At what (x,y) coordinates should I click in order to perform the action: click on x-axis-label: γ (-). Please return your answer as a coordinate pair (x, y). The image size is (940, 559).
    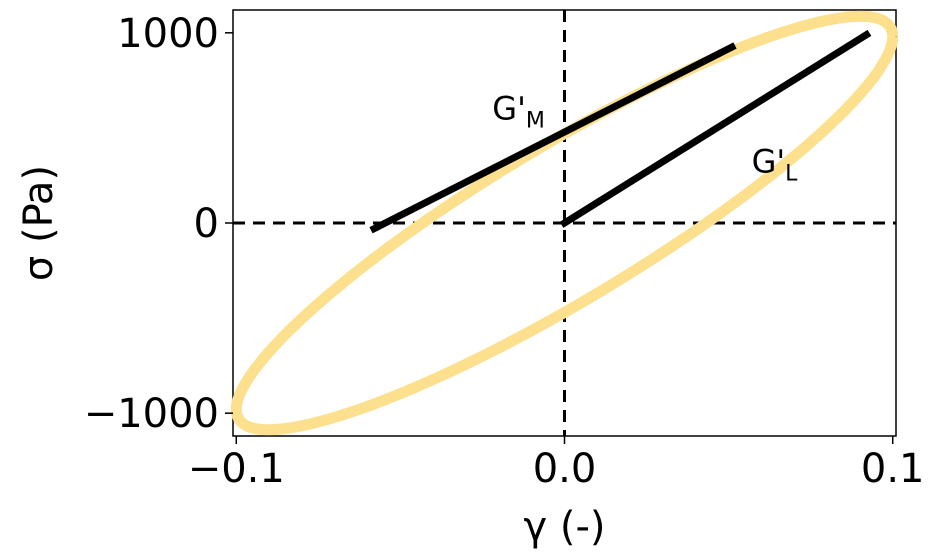
    Looking at the image, I should click on (564, 527).